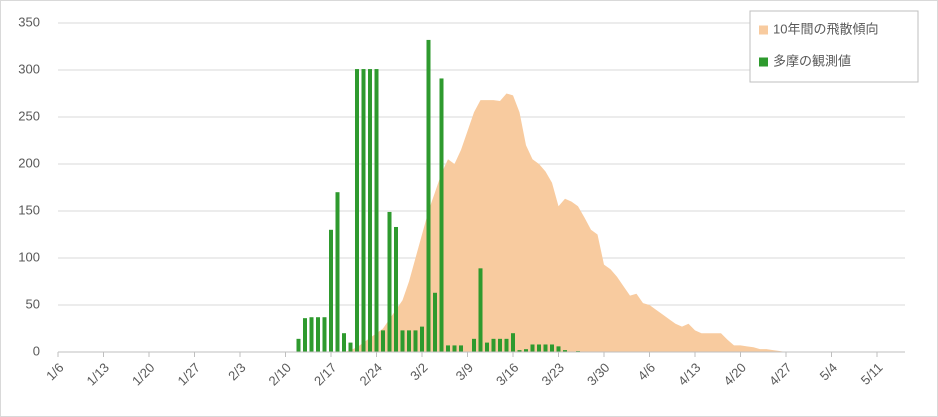 The width and height of the screenshot is (938, 417). What do you see at coordinates (29, 115) in the screenshot?
I see `y-tick-label: 250` at bounding box center [29, 115].